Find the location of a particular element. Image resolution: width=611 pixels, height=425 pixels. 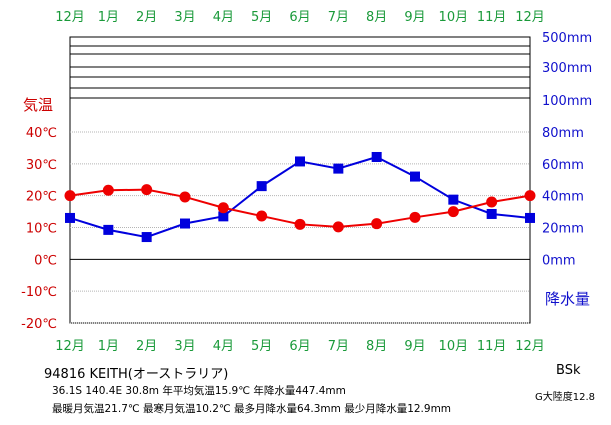

month-label-bottom: 9月 is located at coordinates (414, 346).